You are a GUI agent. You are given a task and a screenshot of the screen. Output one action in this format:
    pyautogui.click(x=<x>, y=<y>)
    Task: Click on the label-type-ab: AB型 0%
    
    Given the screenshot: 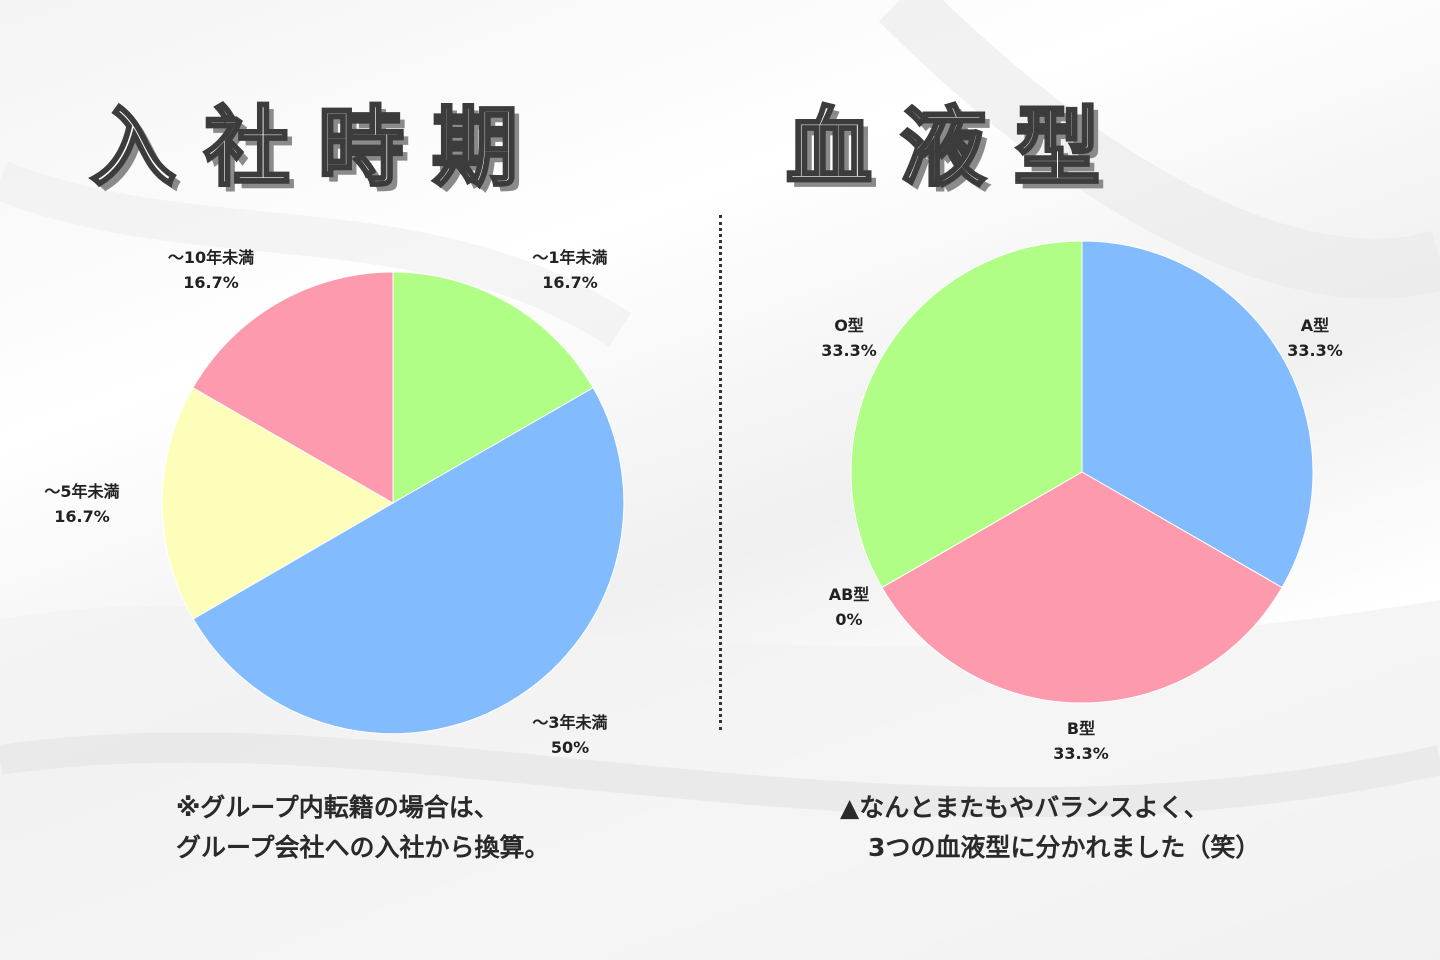 What is the action you would take?
    pyautogui.click(x=849, y=607)
    